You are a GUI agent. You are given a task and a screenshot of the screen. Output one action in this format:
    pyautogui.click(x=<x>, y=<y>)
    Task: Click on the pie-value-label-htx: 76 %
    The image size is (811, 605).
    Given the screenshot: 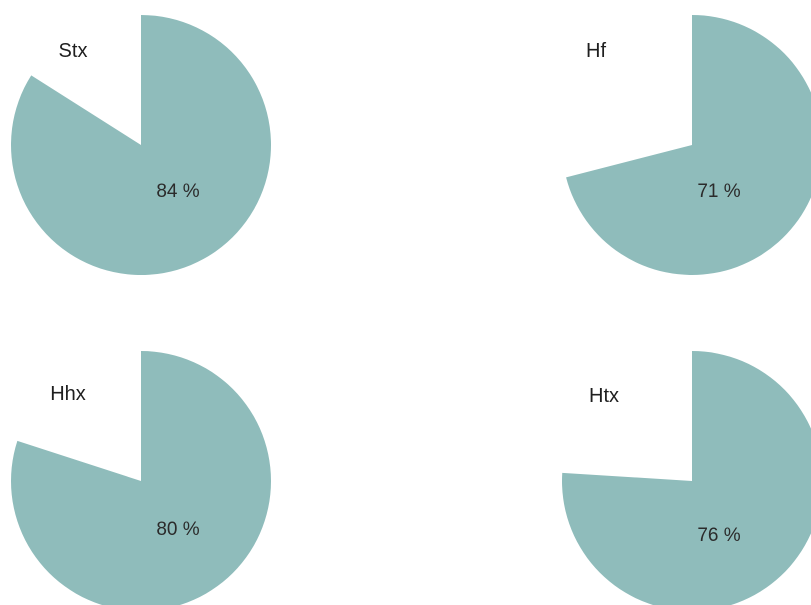 What is the action you would take?
    pyautogui.click(x=718, y=535)
    